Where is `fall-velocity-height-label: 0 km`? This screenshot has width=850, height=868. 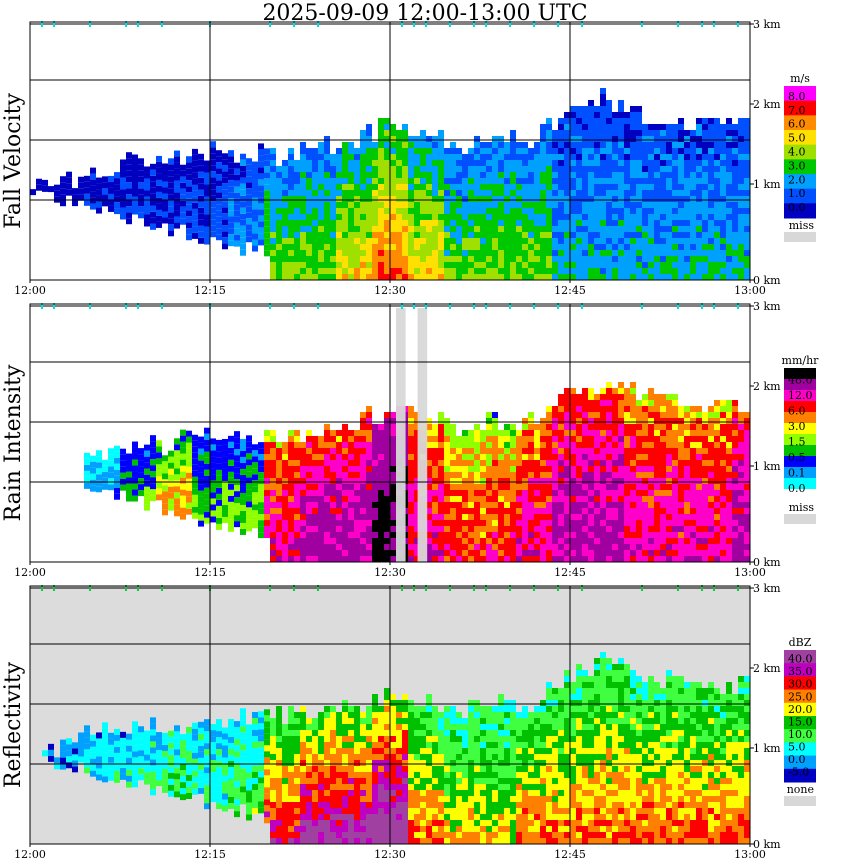 fall-velocity-height-label: 0 km is located at coordinates (767, 280).